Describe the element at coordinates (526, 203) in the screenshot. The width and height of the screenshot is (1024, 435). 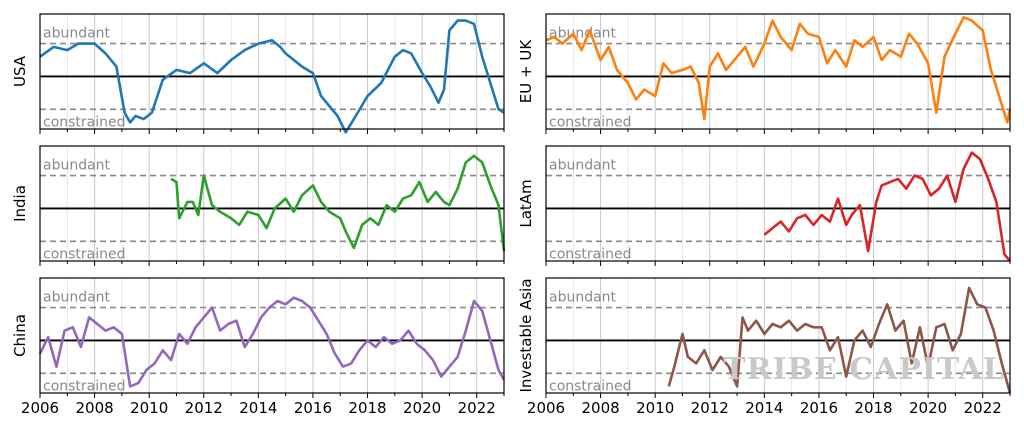
I see `panel-y-label: LatAm` at that location.